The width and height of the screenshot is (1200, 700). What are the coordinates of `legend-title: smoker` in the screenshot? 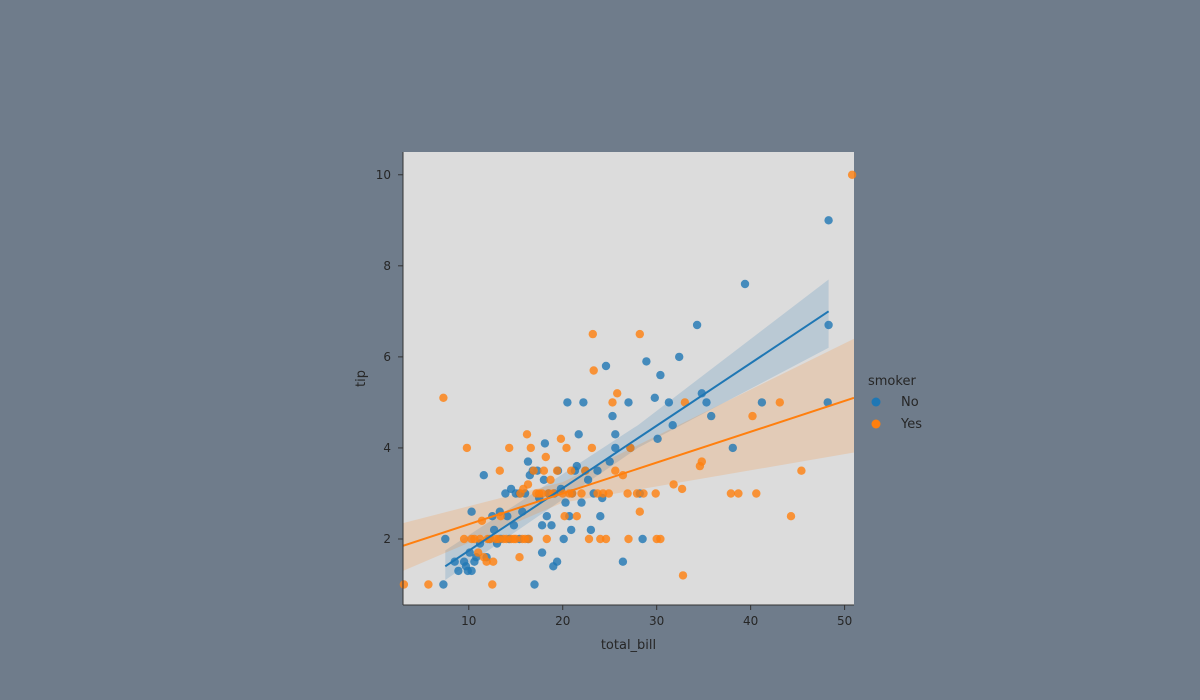 It's located at (892, 381).